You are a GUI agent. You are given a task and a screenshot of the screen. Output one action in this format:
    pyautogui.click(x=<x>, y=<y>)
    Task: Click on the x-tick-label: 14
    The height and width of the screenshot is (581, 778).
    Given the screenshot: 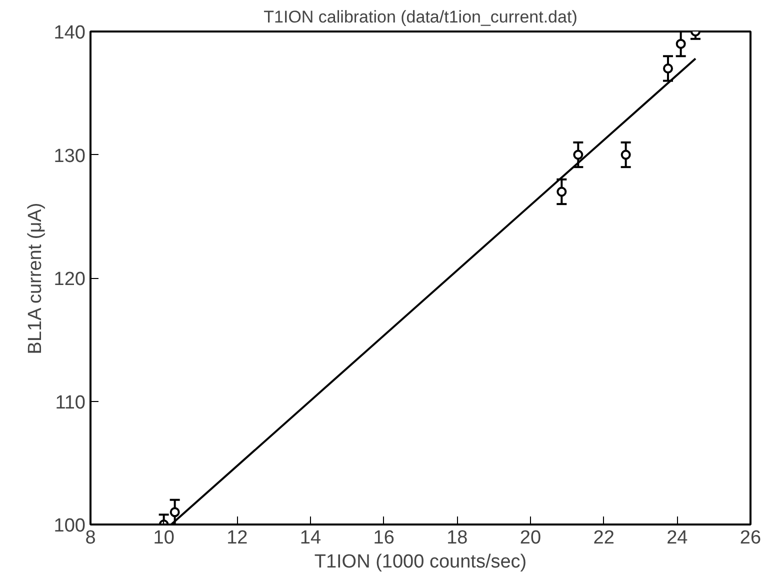 What is the action you would take?
    pyautogui.click(x=311, y=538)
    